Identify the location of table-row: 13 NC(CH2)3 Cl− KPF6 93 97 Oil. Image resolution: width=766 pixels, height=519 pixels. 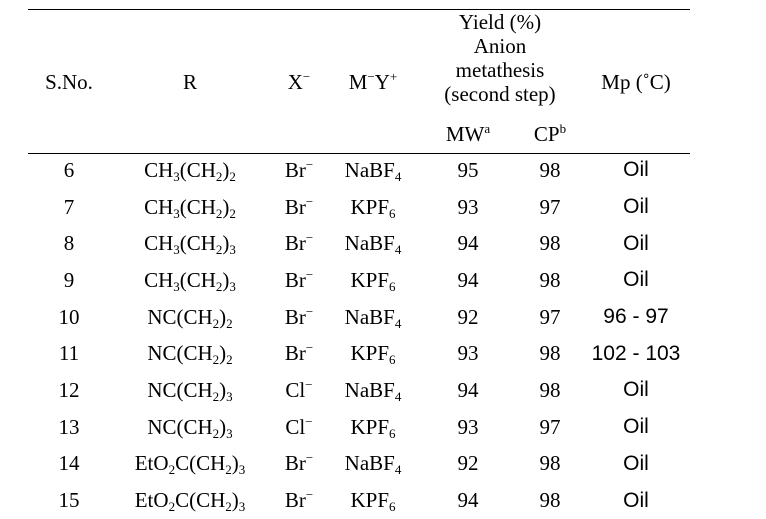
(359, 427).